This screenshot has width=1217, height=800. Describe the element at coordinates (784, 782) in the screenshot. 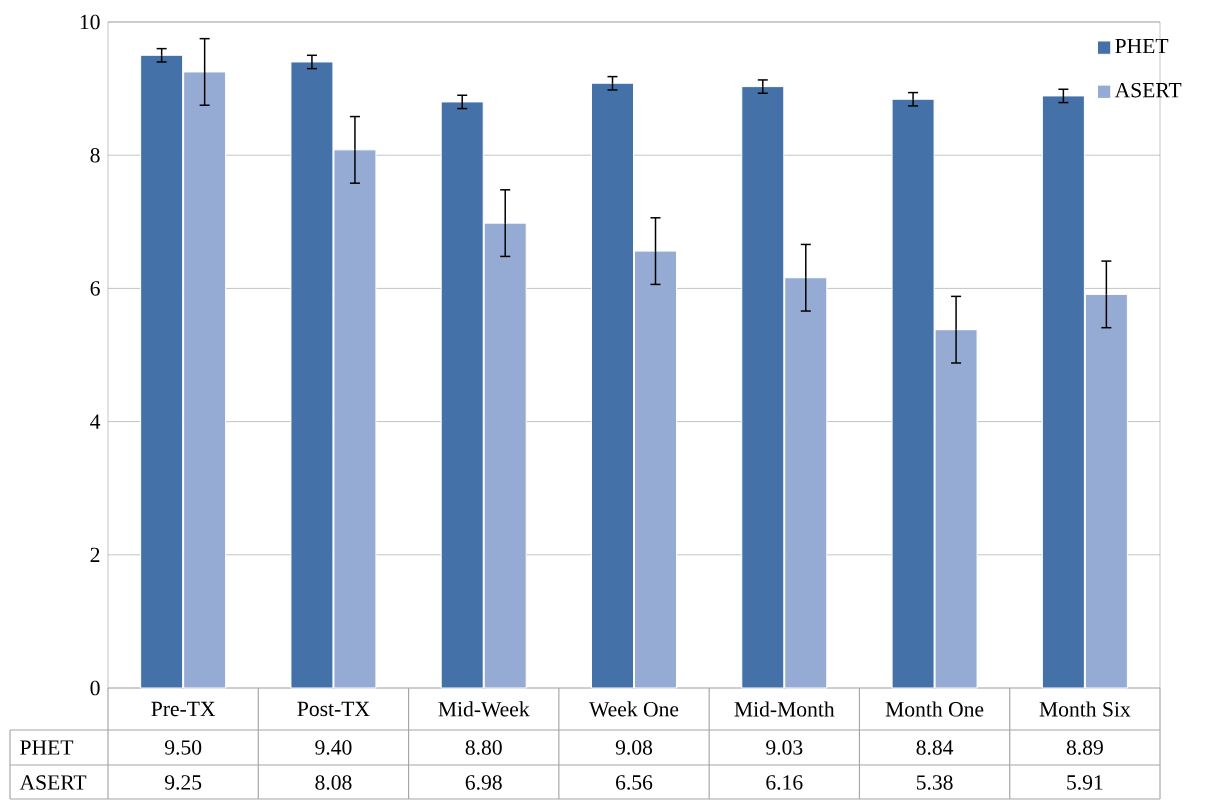

I see `data-label: 6.16` at that location.